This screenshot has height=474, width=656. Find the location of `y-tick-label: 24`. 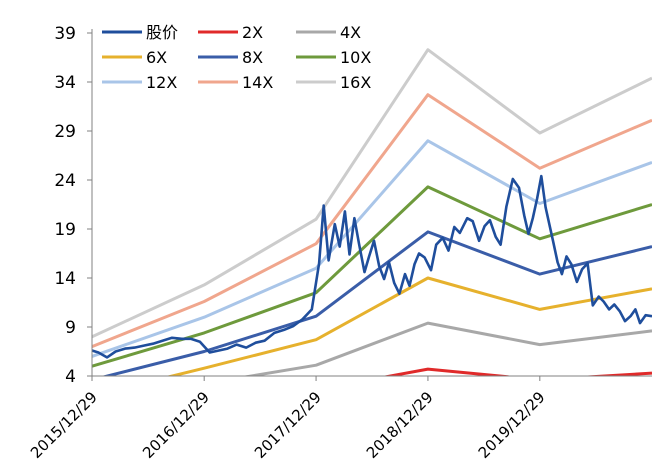

y-tick-label: 24 is located at coordinates (65, 181).